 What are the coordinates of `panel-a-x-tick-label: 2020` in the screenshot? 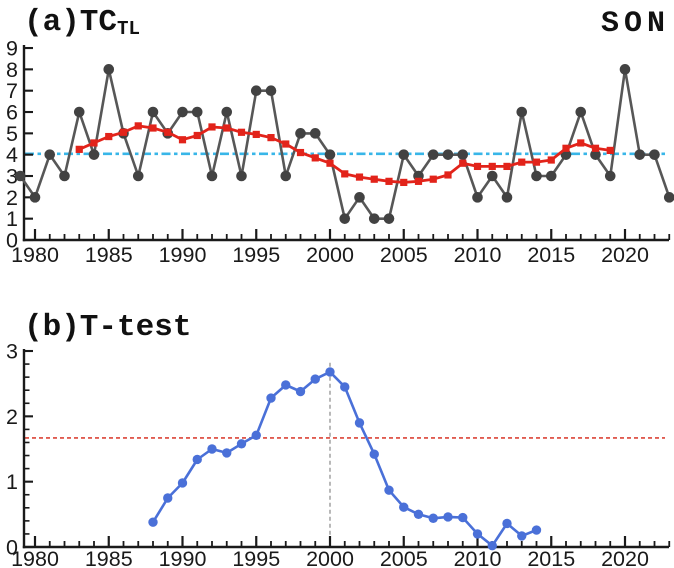 It's located at (625, 255).